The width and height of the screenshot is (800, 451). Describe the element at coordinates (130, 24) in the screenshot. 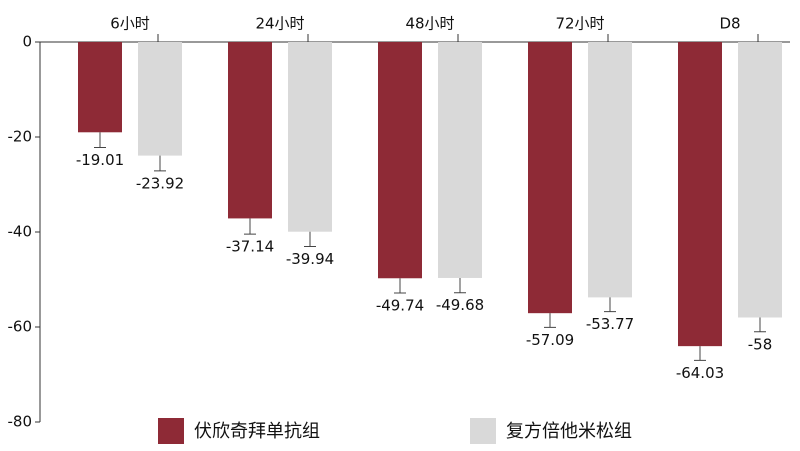

I see `x-tick-label: 6小时` at that location.